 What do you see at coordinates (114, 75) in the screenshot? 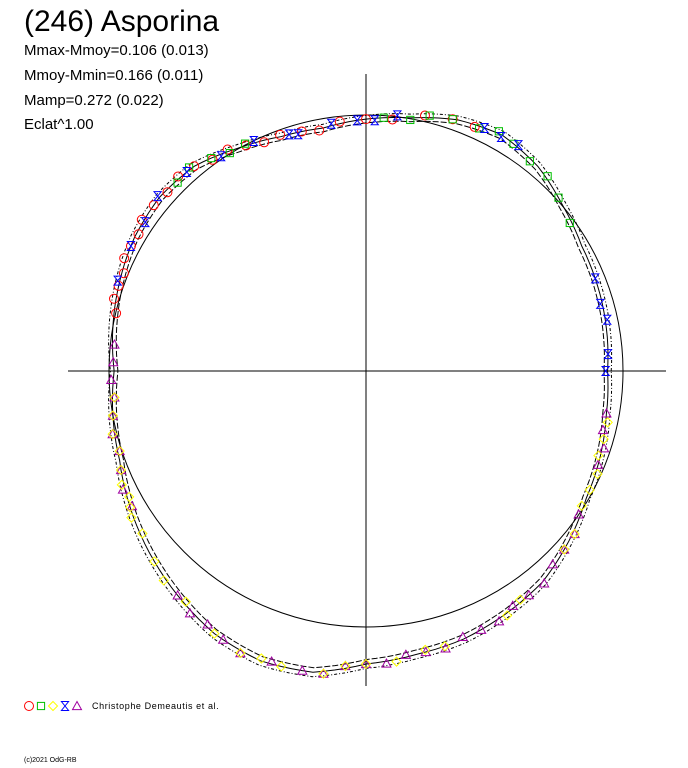
I see `stat-mmoy-mmin: Mmoy-Mmin=0.166 (0.011)` at bounding box center [114, 75].